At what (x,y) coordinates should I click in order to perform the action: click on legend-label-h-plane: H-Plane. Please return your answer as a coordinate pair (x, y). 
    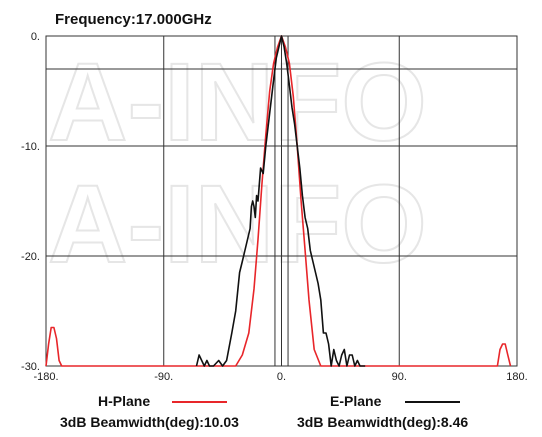
    Looking at the image, I should click on (124, 401).